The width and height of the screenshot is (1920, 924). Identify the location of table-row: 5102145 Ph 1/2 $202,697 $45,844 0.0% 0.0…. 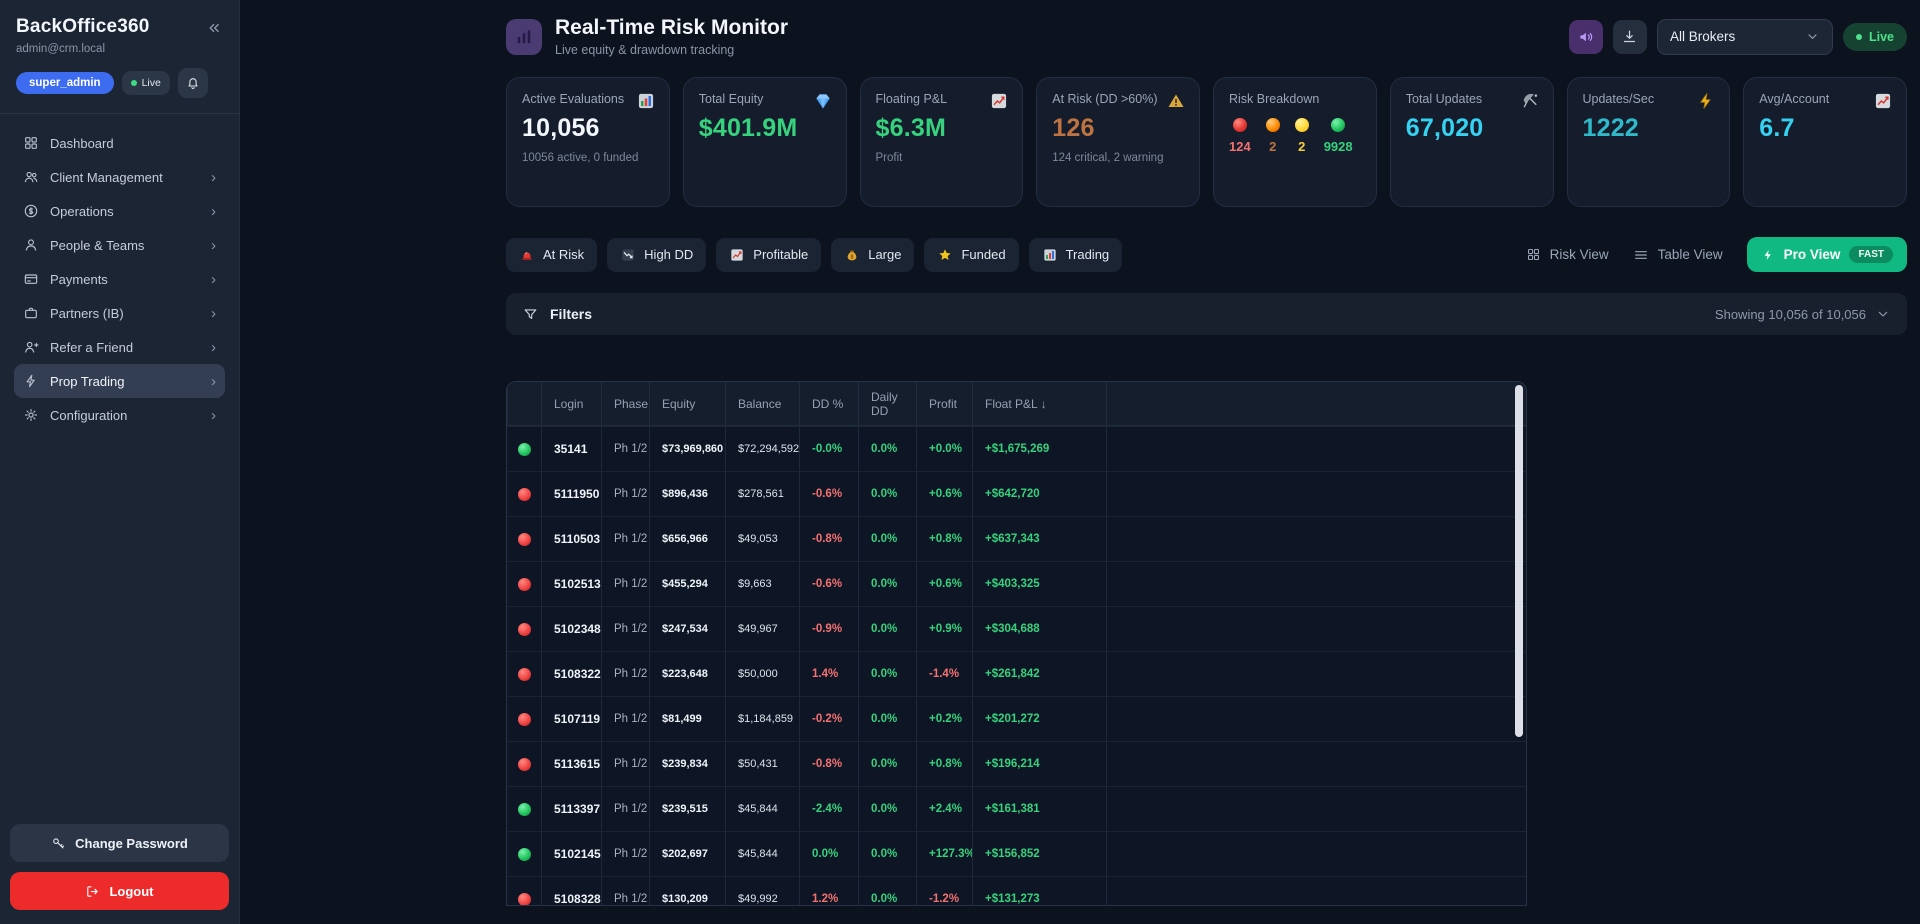
(1016, 853).